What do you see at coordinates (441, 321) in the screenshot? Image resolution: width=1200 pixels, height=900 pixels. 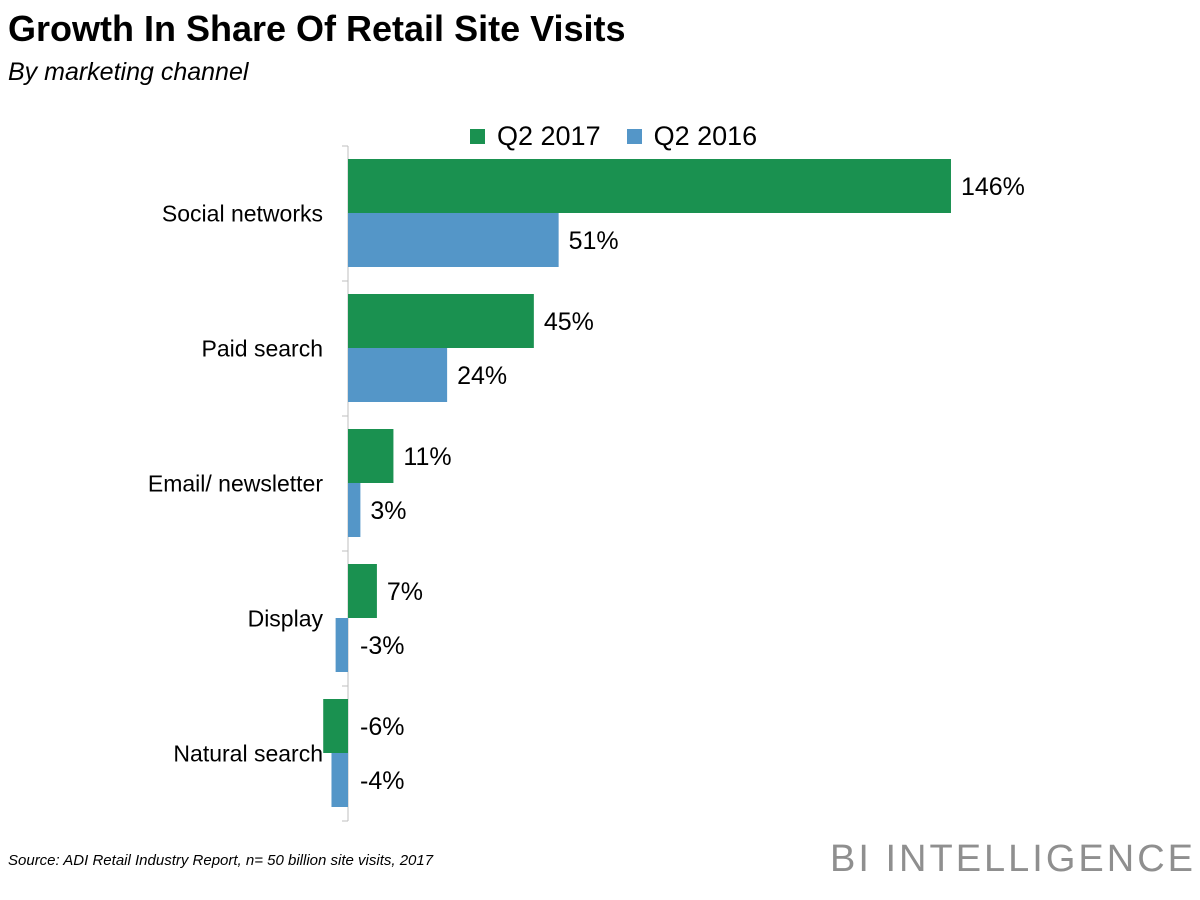 I see `bar-q2-2017-paid-search` at bounding box center [441, 321].